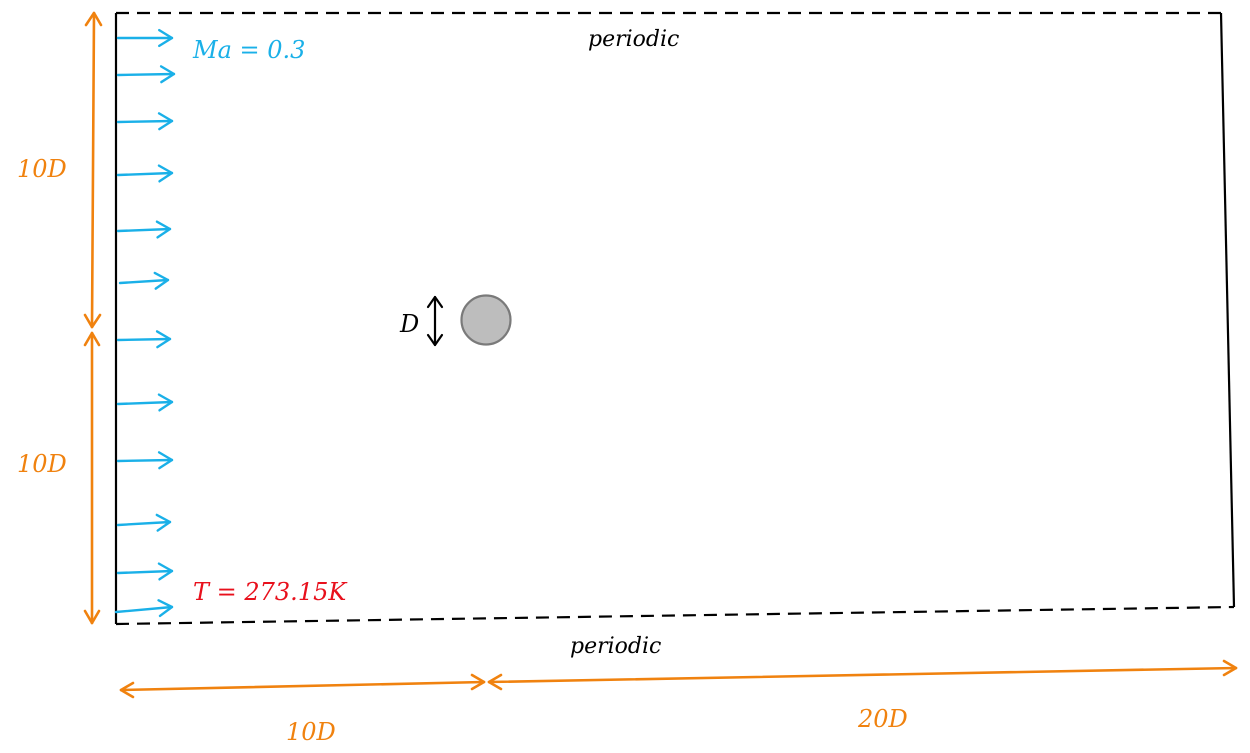 This screenshot has width=1250, height=753. What do you see at coordinates (486, 320) in the screenshot?
I see `cylinder` at bounding box center [486, 320].